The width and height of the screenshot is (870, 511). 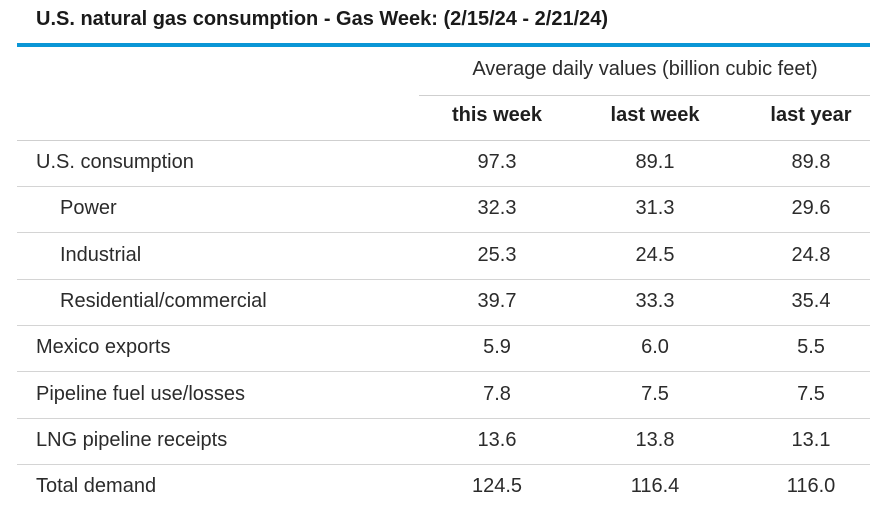 I want to click on cell-value: 33.3, so click(x=655, y=300).